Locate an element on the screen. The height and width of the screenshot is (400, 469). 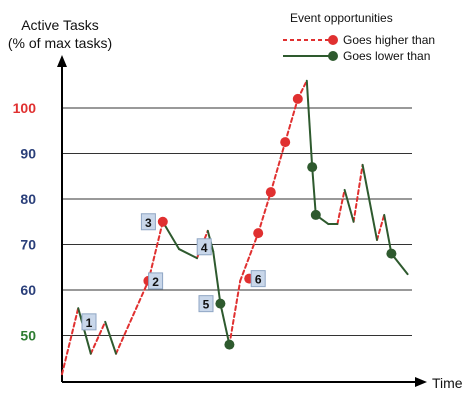
legend-title: Event opportunities is located at coordinates (341, 18).